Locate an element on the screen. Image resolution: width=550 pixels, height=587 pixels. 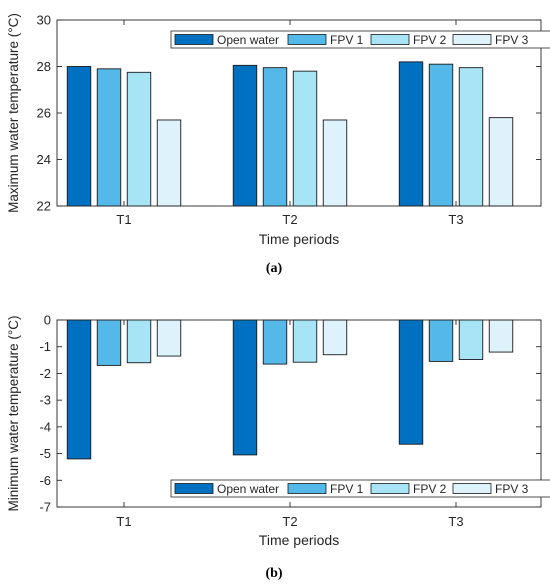
y-tick-label: -3 is located at coordinates (45, 400).